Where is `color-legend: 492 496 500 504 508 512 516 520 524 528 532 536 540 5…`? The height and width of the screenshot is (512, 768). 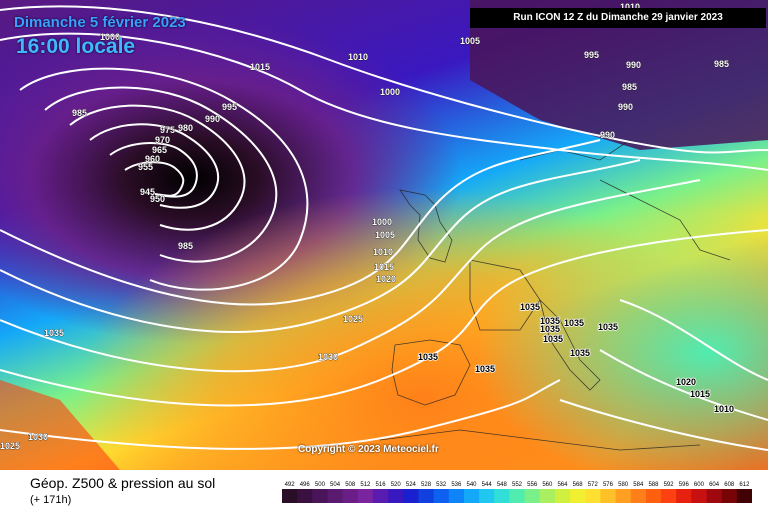 color-legend: 492 496 500 504 508 512 516 520 524 528 532 536 540 5… is located at coordinates (517, 492).